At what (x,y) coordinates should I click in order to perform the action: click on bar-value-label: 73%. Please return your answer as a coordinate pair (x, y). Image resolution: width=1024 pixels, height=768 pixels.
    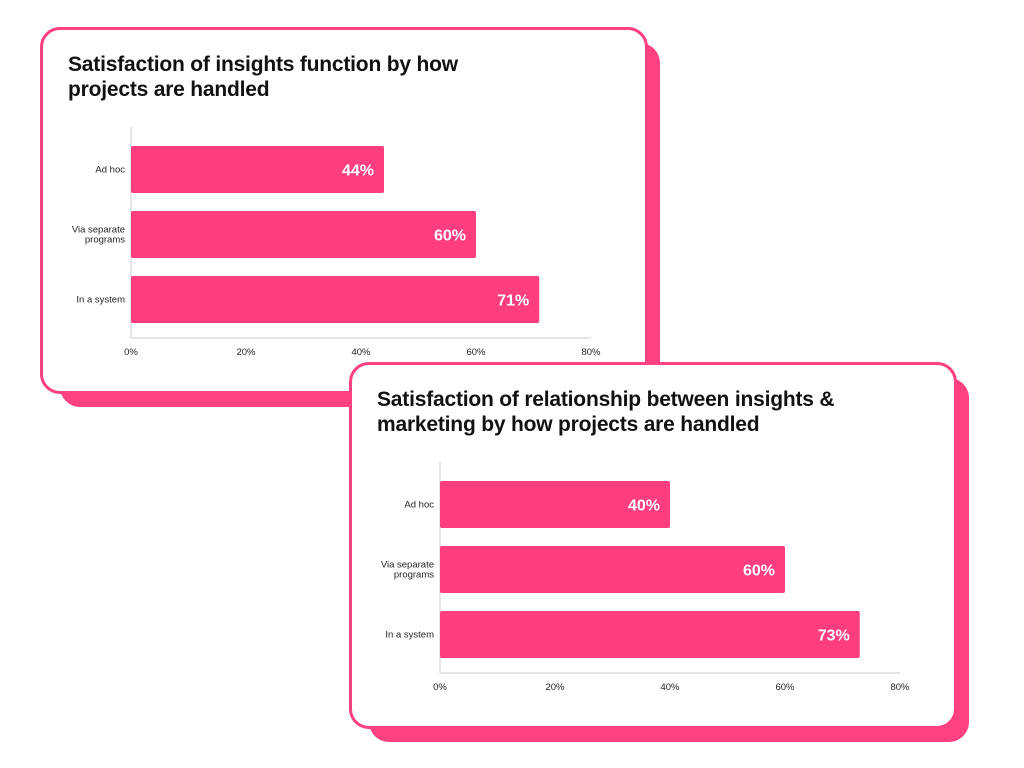
    Looking at the image, I should click on (834, 636).